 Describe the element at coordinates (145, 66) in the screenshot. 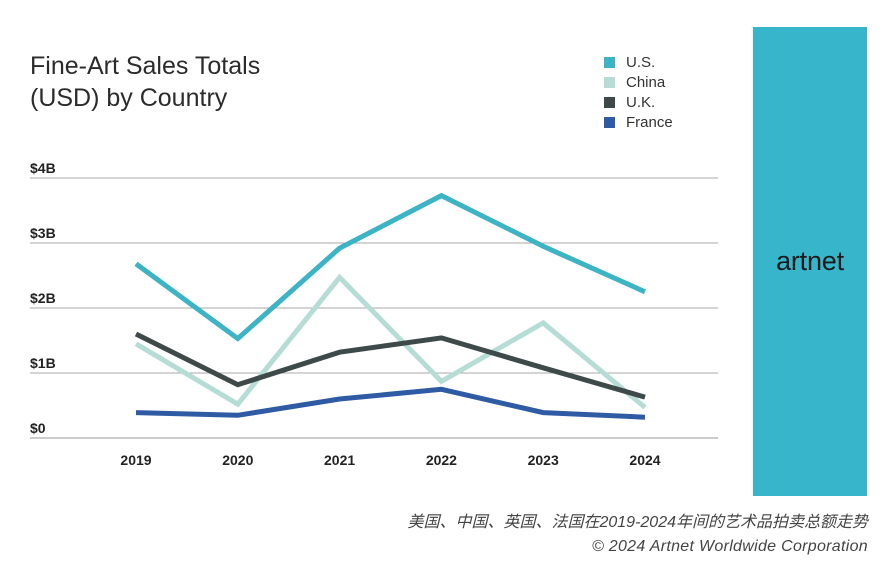

I see `chart-title-line1: Fine-Art Sales Totals` at that location.